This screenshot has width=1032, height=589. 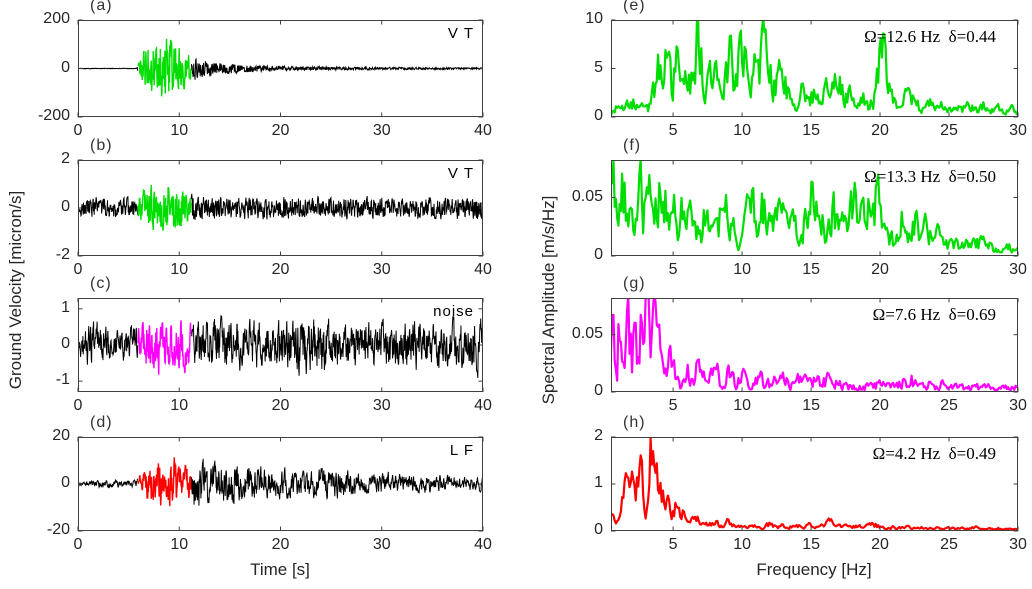 I want to click on panel-f-xtick-5: 30, so click(x=1018, y=269).